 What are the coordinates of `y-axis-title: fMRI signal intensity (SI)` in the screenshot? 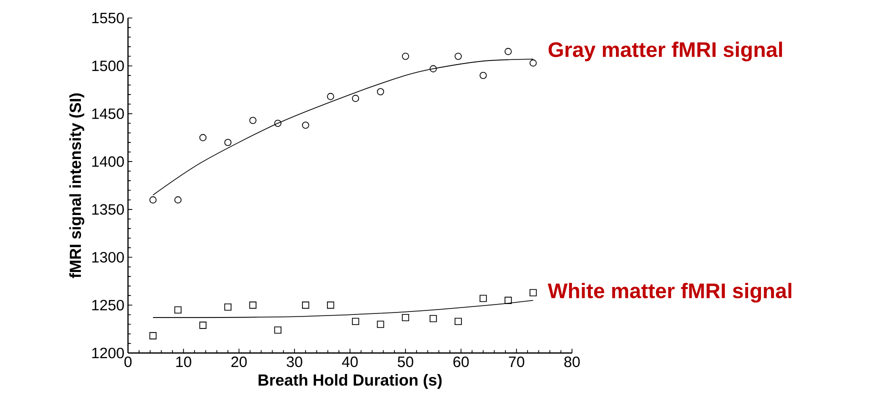 It's located at (76, 185).